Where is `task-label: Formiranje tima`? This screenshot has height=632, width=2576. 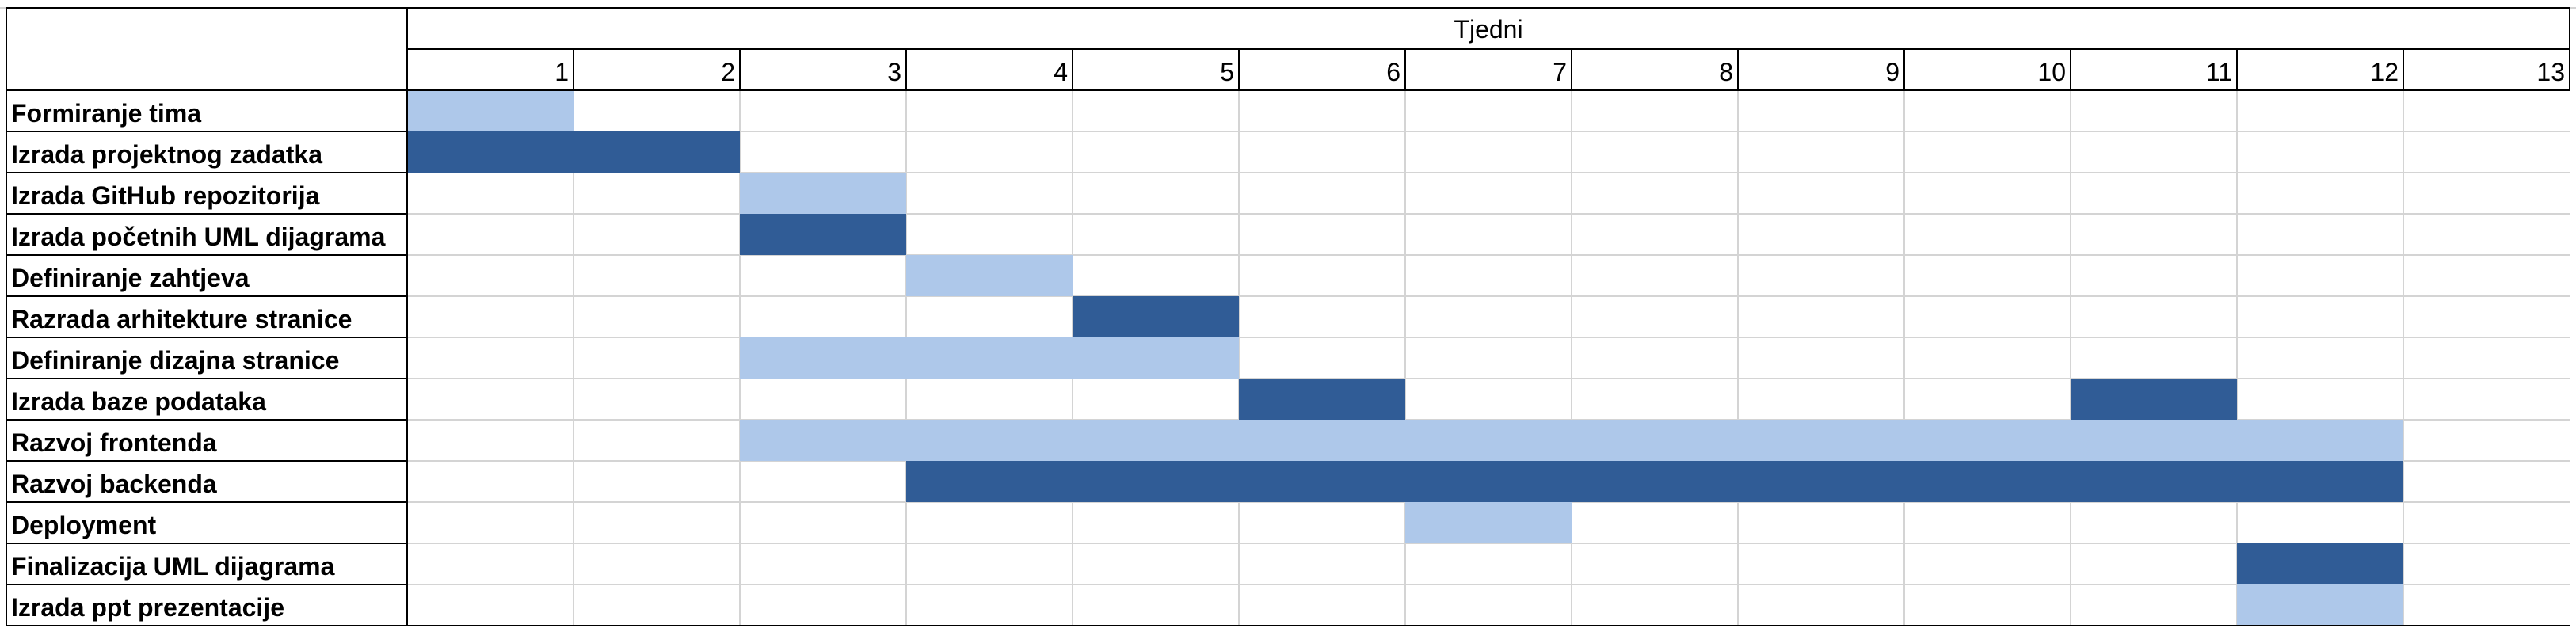 task-label: Formiranje tima is located at coordinates (106, 113).